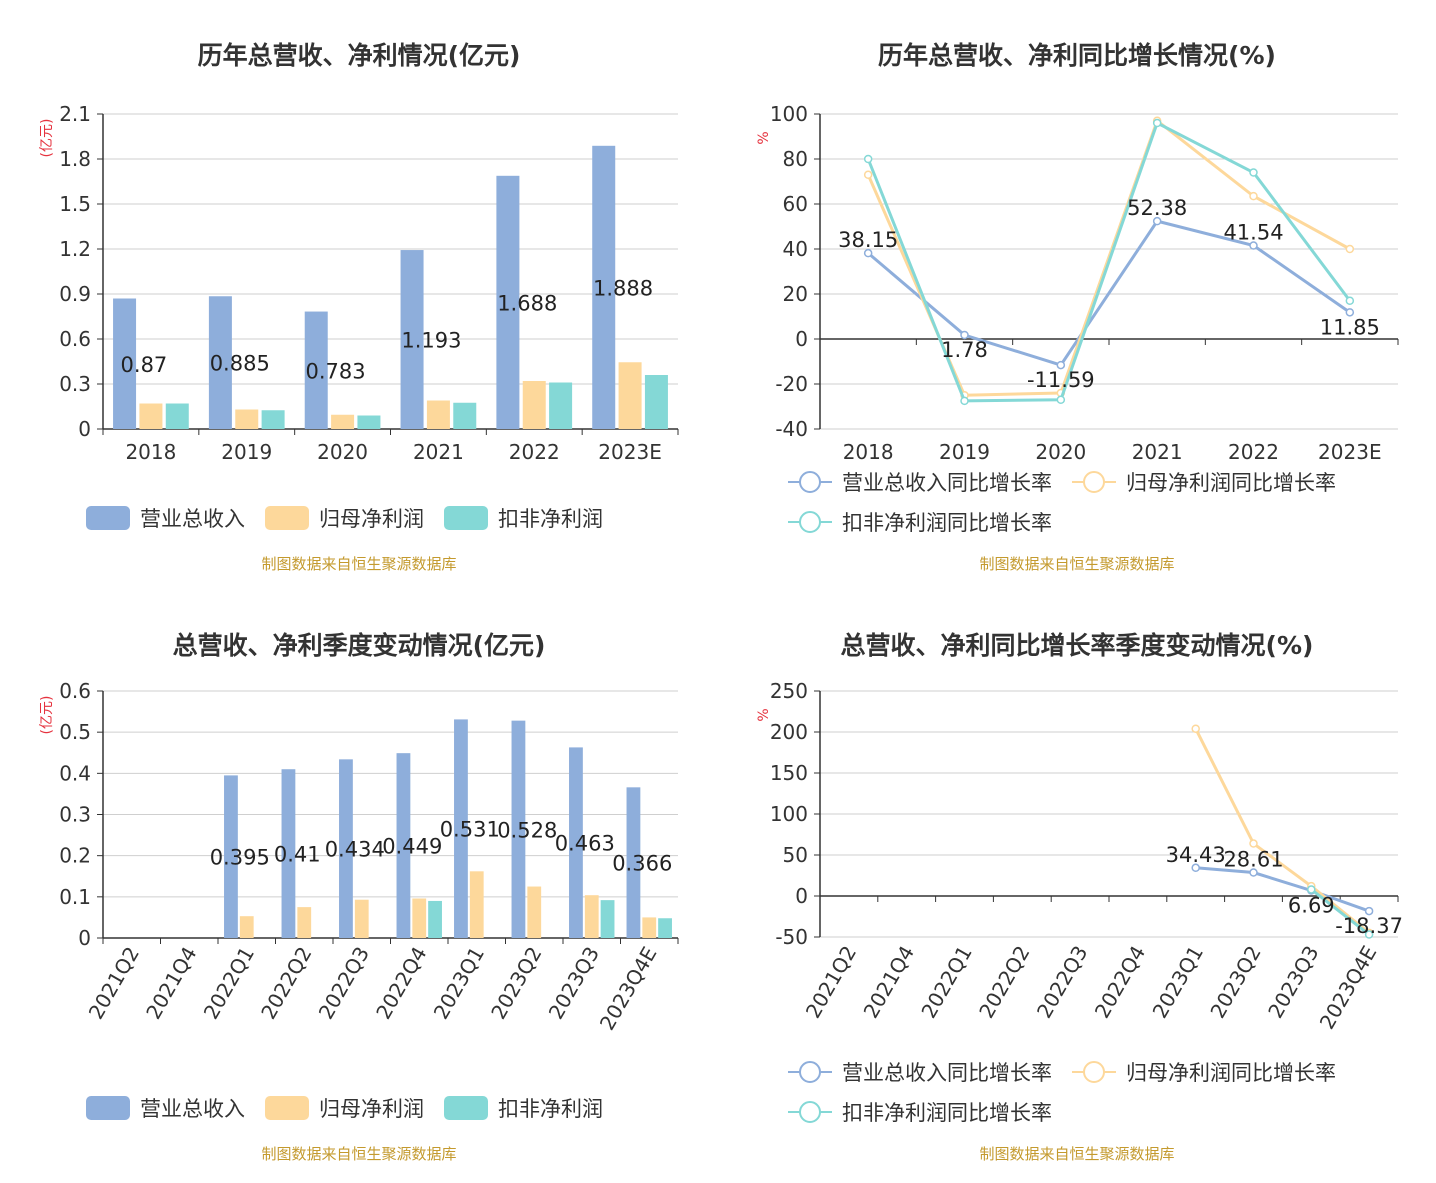 The height and width of the screenshot is (1183, 1436). Describe the element at coordinates (75, 815) in the screenshot. I see `y-tick-label: 0.3` at that location.